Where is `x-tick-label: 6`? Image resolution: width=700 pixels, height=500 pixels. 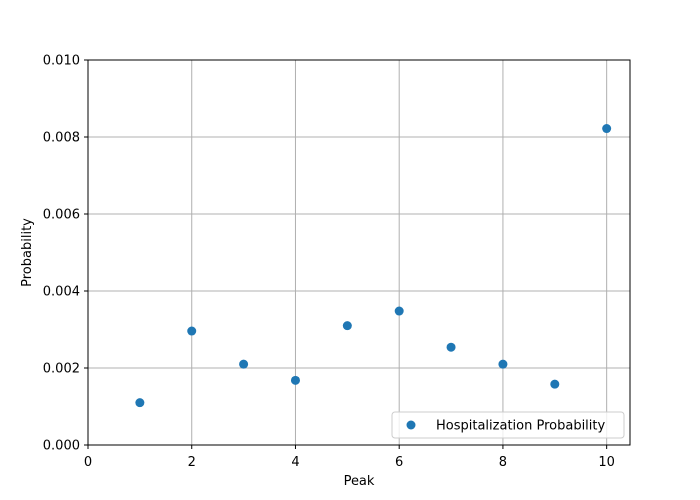 x-tick-label: 6 is located at coordinates (399, 462).